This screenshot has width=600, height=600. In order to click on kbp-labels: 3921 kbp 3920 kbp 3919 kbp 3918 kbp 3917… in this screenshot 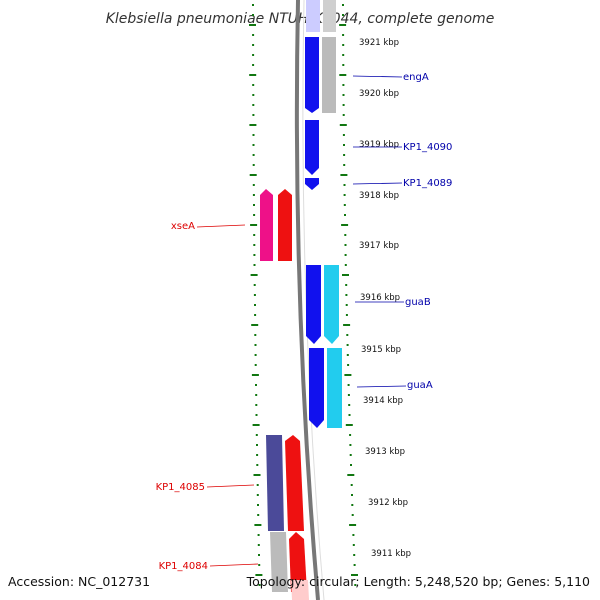, I will do `click(385, 298)`.